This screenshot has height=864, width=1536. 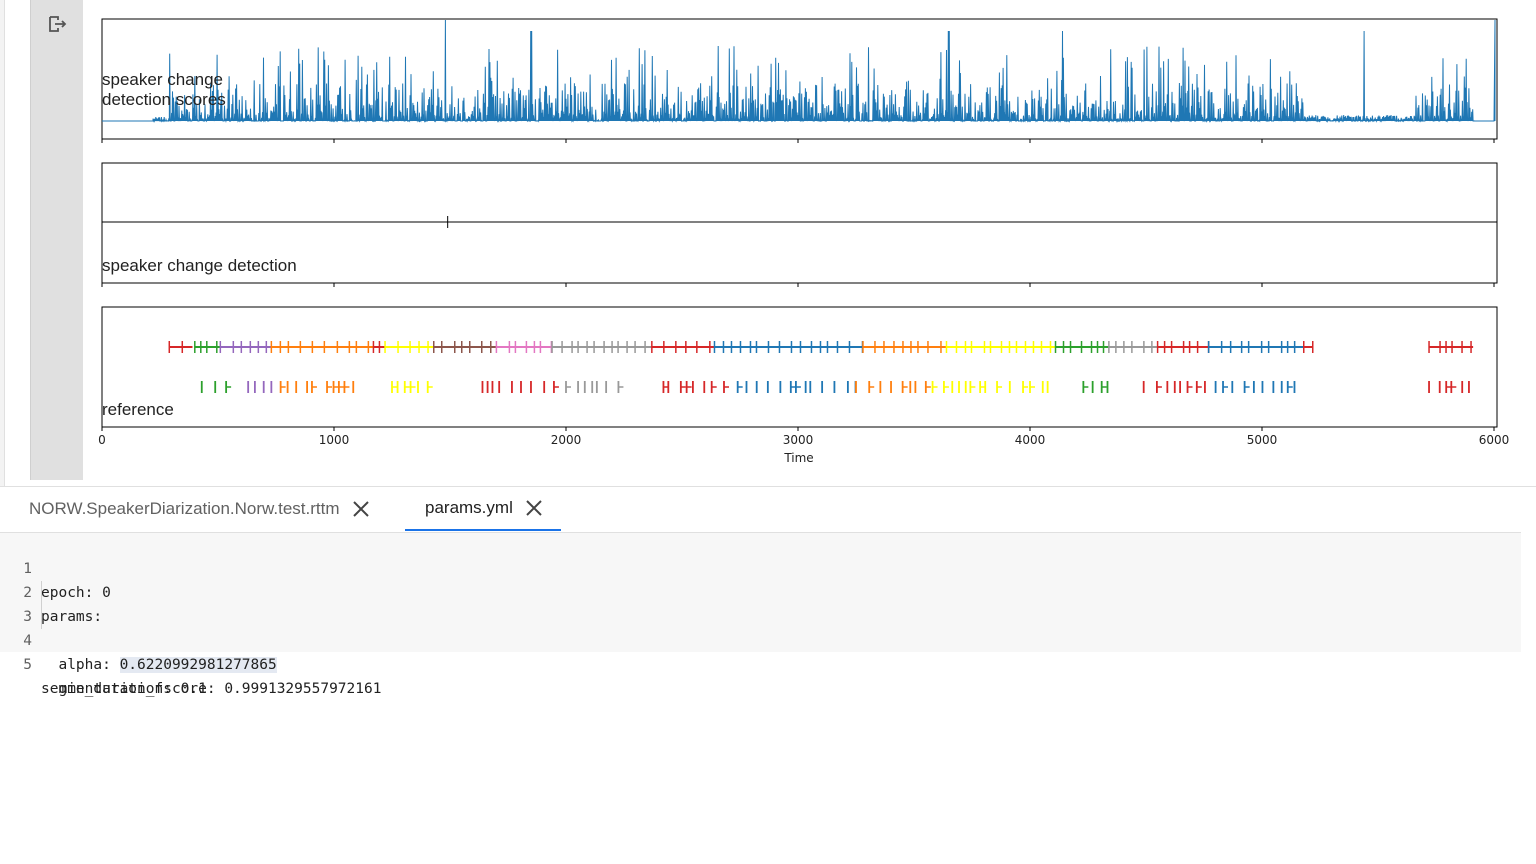 What do you see at coordinates (27, 617) in the screenshot?
I see `line-number: 3` at bounding box center [27, 617].